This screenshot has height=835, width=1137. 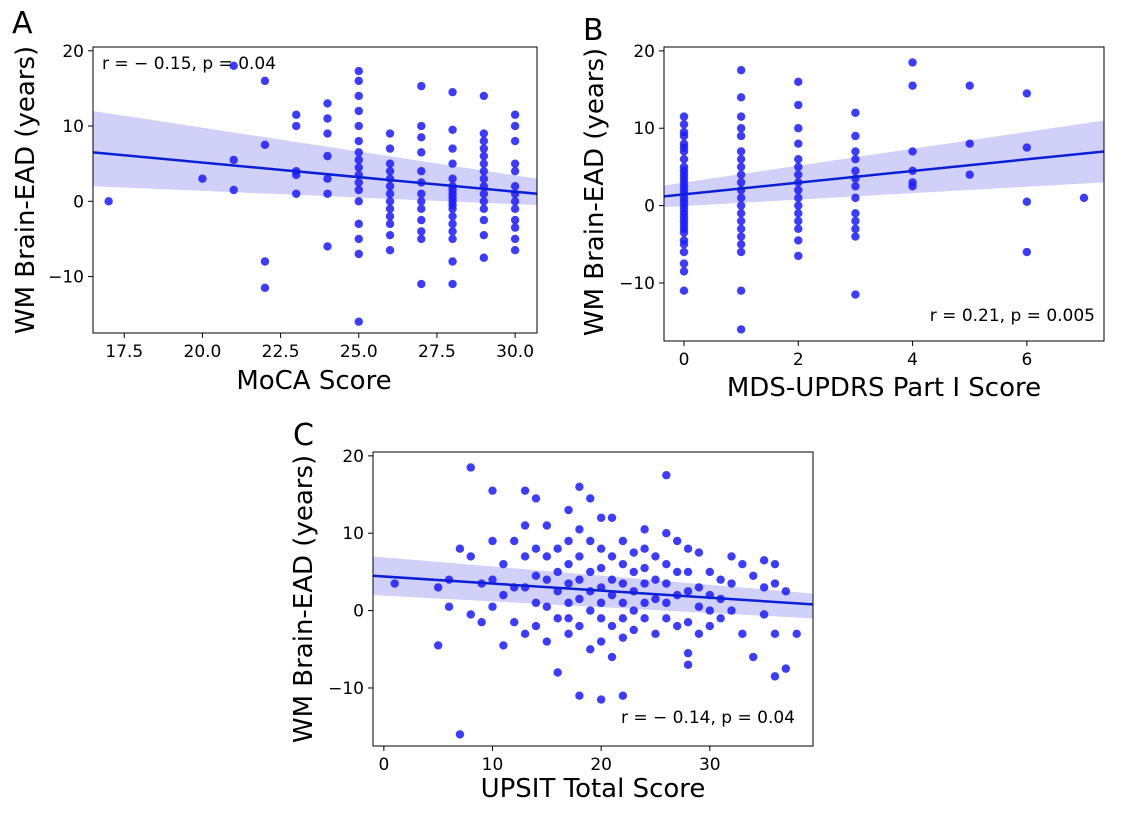 I want to click on plot-inner-c, so click(x=593, y=601).